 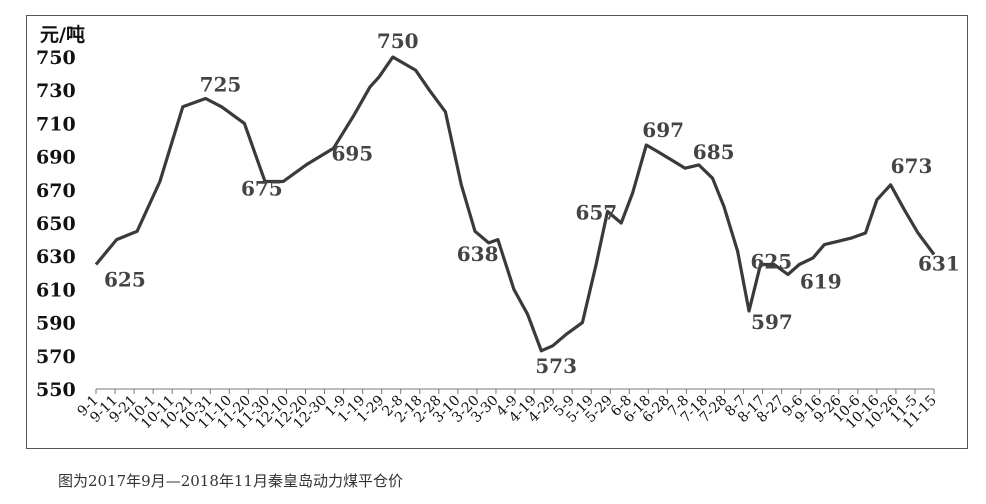 What do you see at coordinates (221, 85) in the screenshot?
I see `data-label: 725` at bounding box center [221, 85].